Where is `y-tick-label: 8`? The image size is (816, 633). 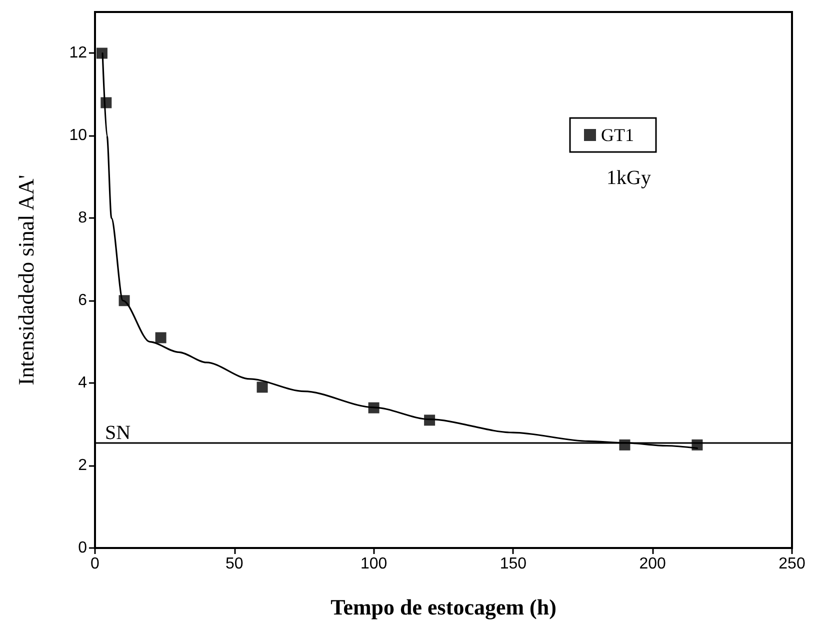 y-tick-label: 8 is located at coordinates (83, 218).